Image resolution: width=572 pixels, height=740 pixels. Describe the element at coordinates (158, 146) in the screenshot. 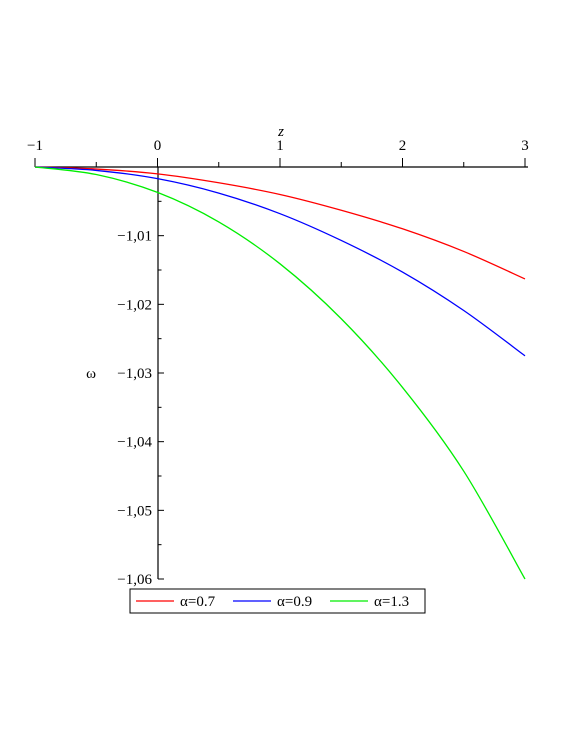

I see `x-tick-label: 0` at that location.